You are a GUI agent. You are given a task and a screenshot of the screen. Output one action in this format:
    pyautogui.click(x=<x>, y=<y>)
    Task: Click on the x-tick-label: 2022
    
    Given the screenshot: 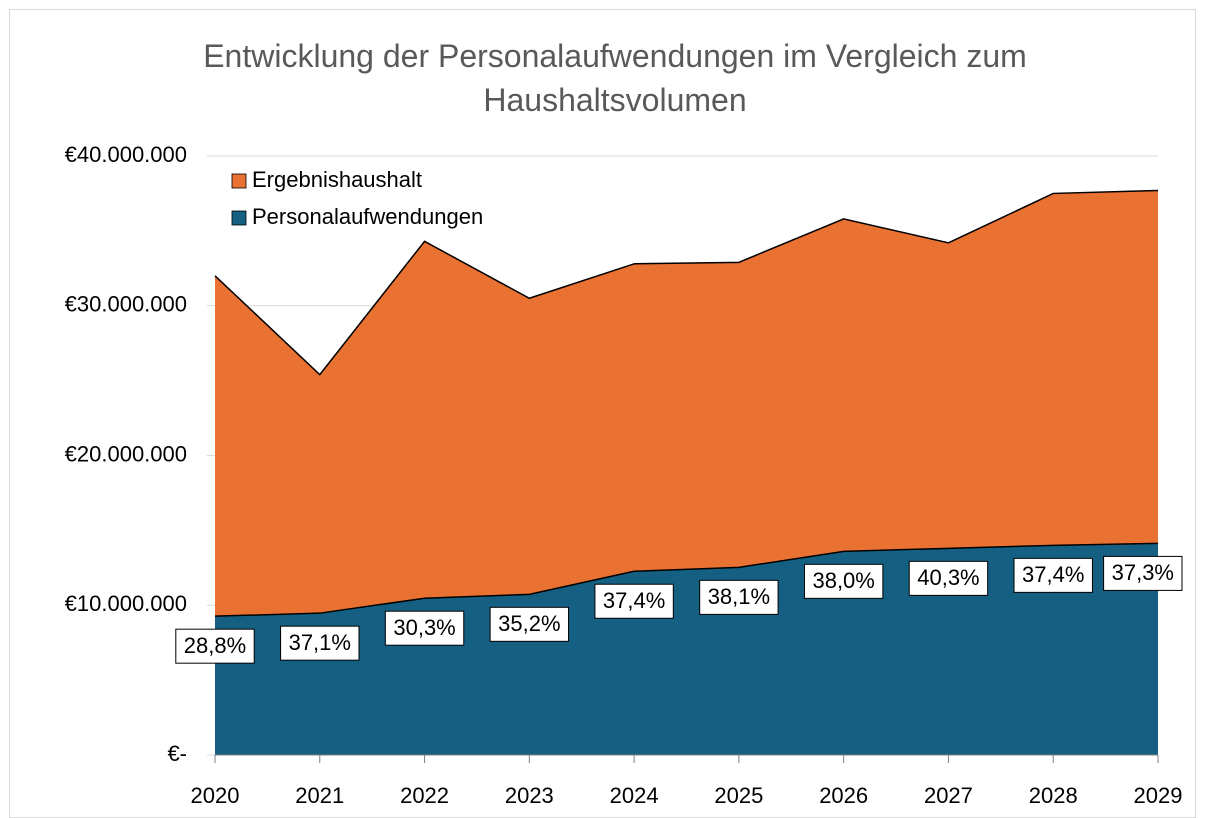 What is the action you would take?
    pyautogui.click(x=424, y=795)
    